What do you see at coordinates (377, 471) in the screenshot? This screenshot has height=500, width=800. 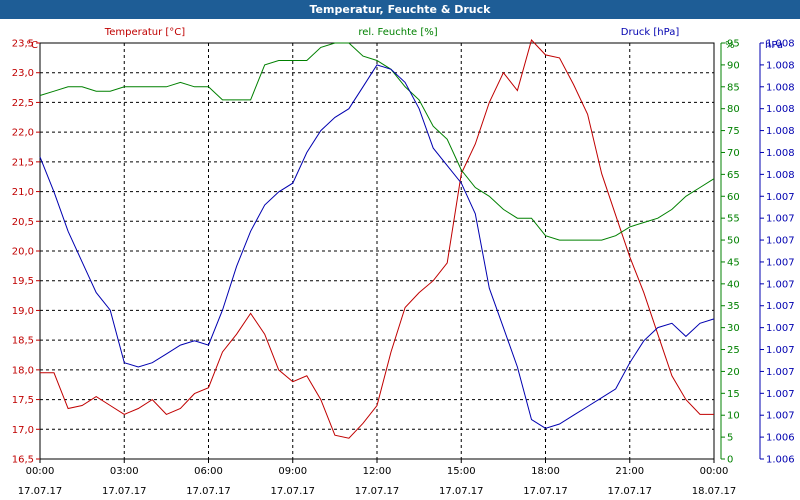 I see `x-tick-time: 12:00` at bounding box center [377, 471].